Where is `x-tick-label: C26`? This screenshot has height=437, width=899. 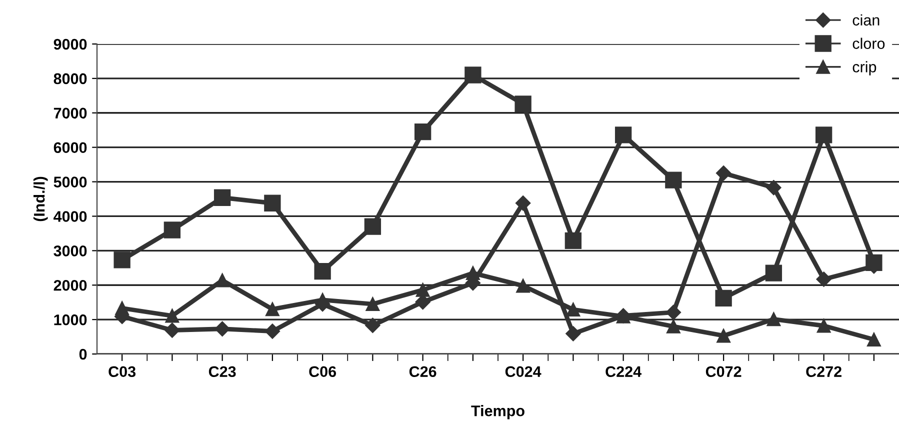 x-tick-label: C26 is located at coordinates (422, 372).